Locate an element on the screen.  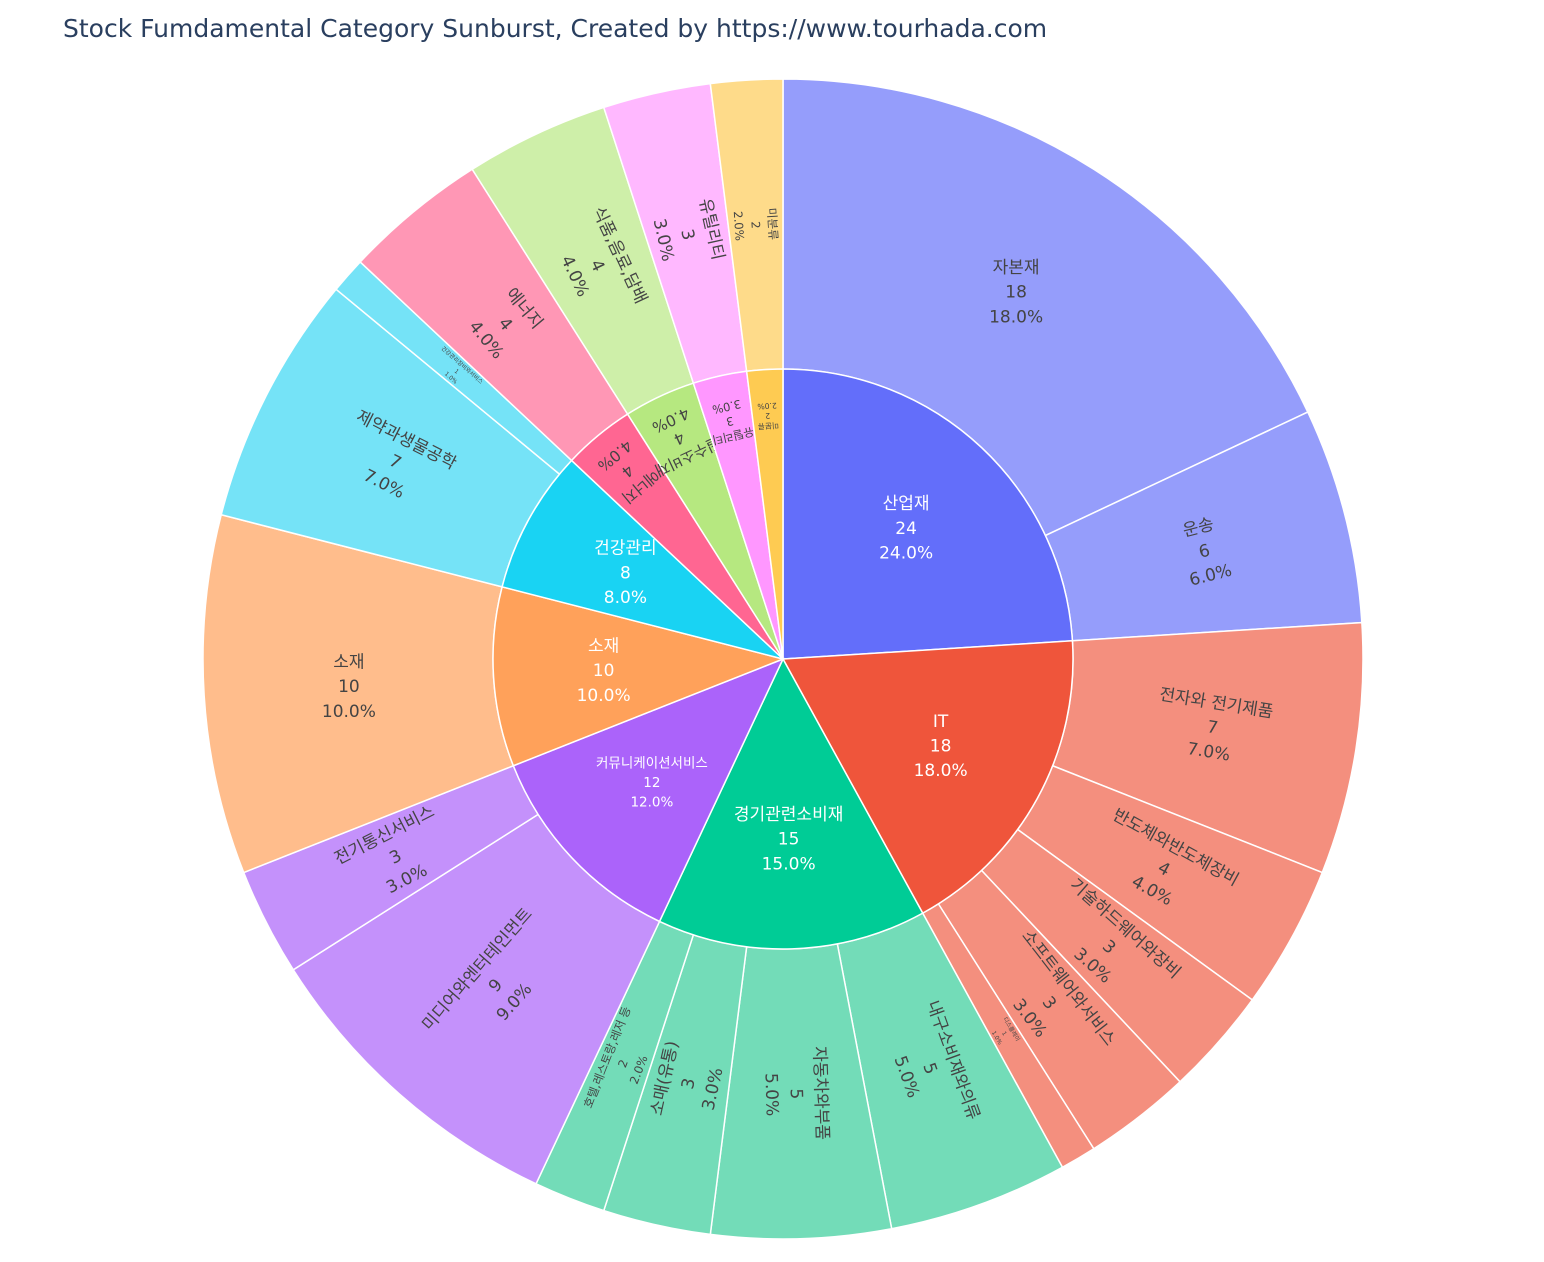
sector-group: 미분류22.0% 미분류22.0% is located at coordinates (746, 369).